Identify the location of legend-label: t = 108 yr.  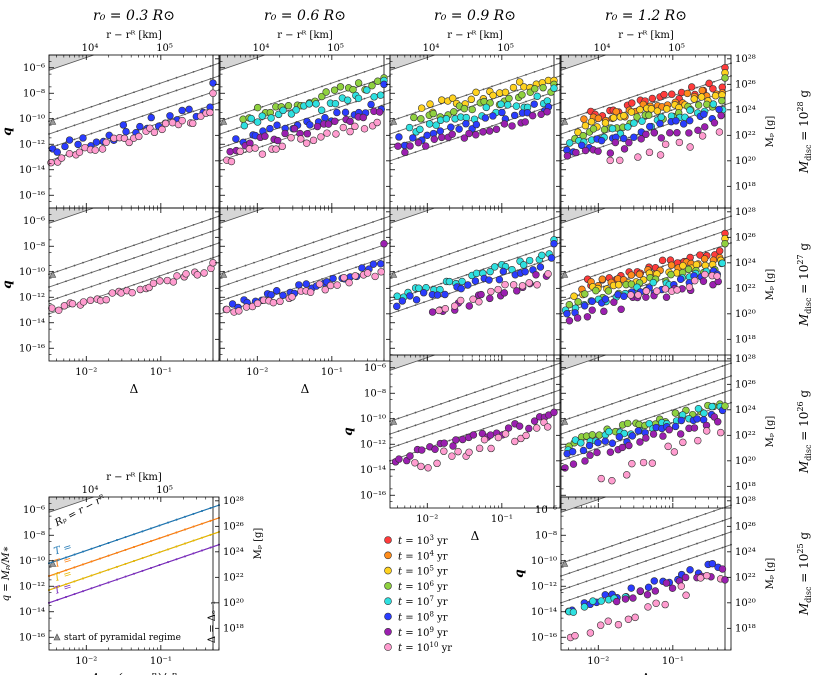
(423, 617).